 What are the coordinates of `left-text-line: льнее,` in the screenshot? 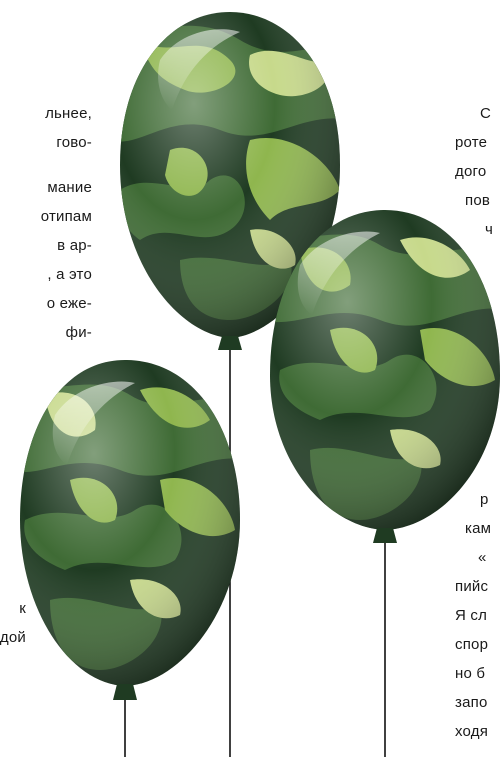 It's located at (68, 113).